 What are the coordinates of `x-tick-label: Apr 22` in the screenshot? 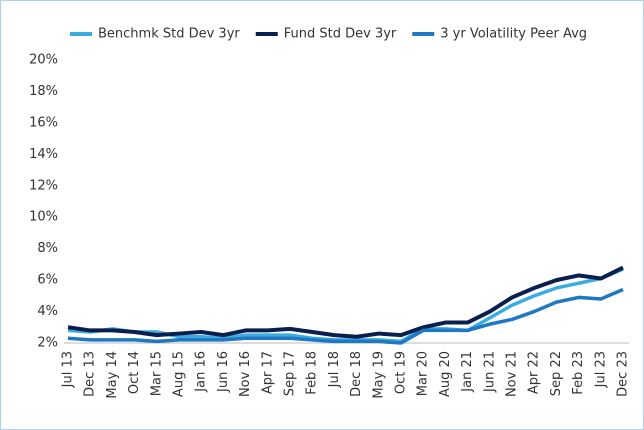 It's located at (534, 372).